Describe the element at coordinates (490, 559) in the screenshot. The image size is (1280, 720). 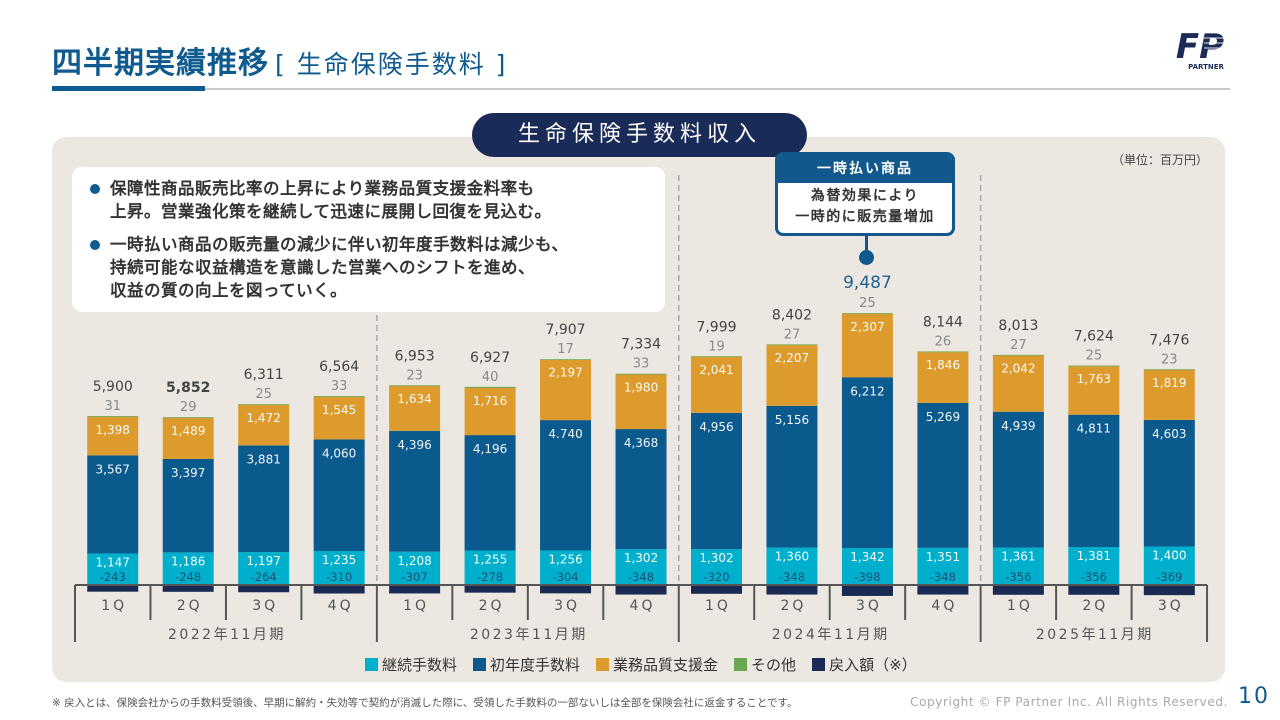
I see `data-label-renewal: 1,255` at that location.